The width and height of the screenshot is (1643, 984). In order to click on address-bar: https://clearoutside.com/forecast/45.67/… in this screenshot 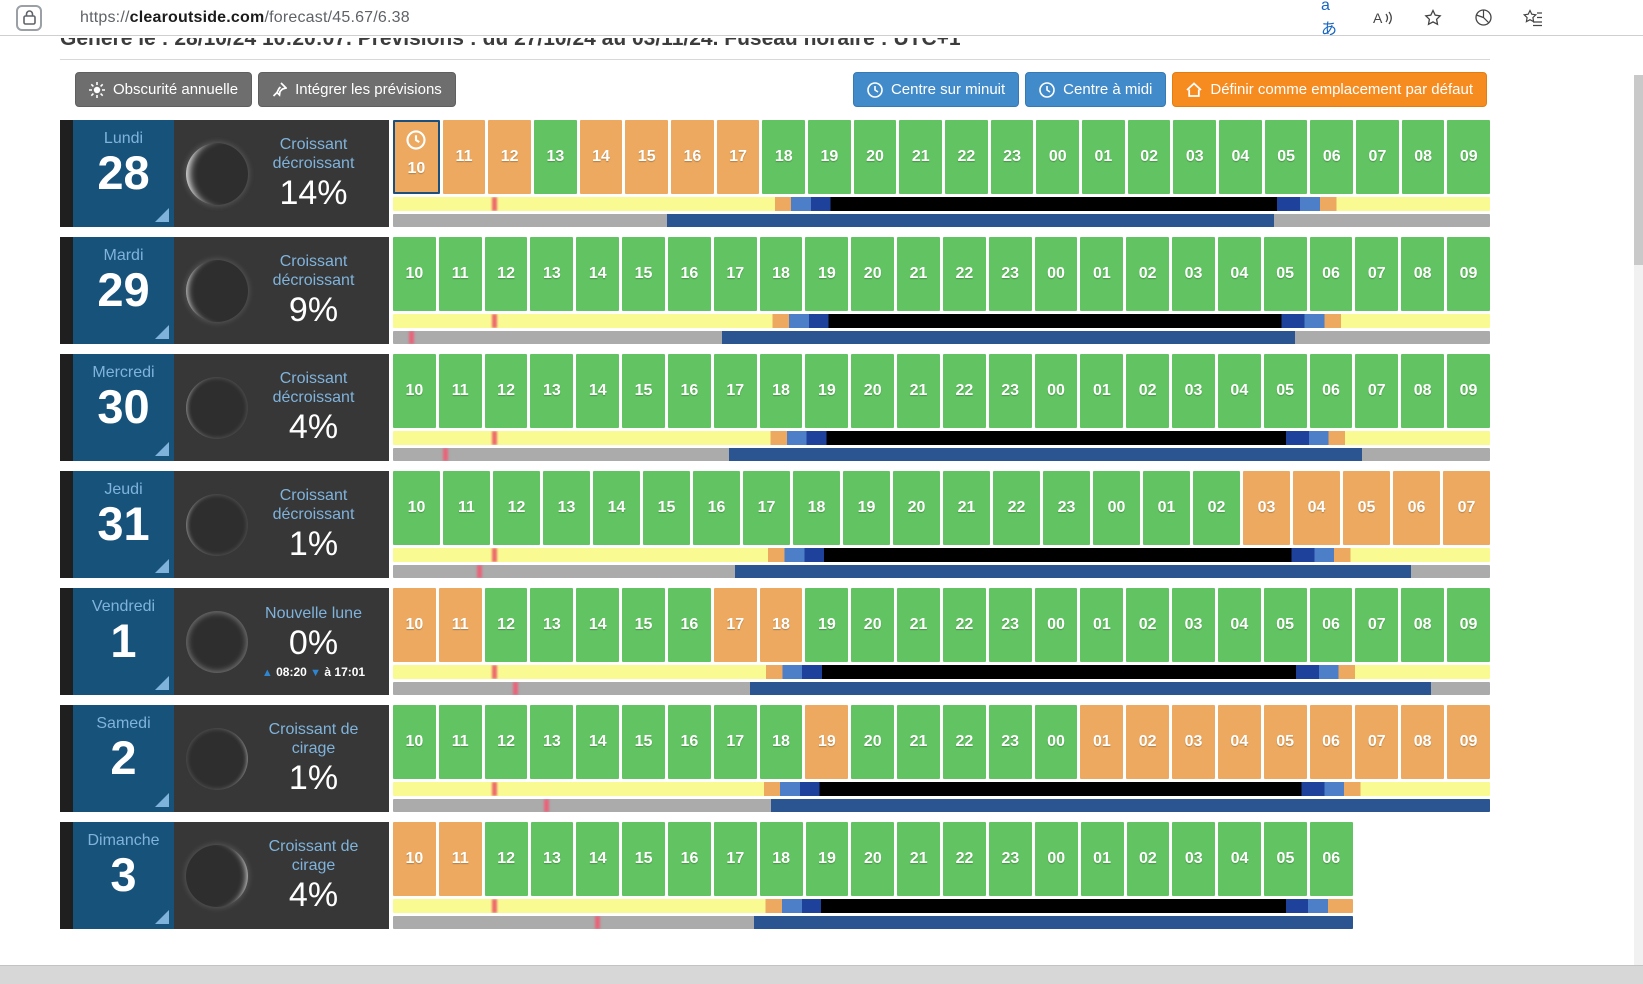, I will do `click(245, 18)`.